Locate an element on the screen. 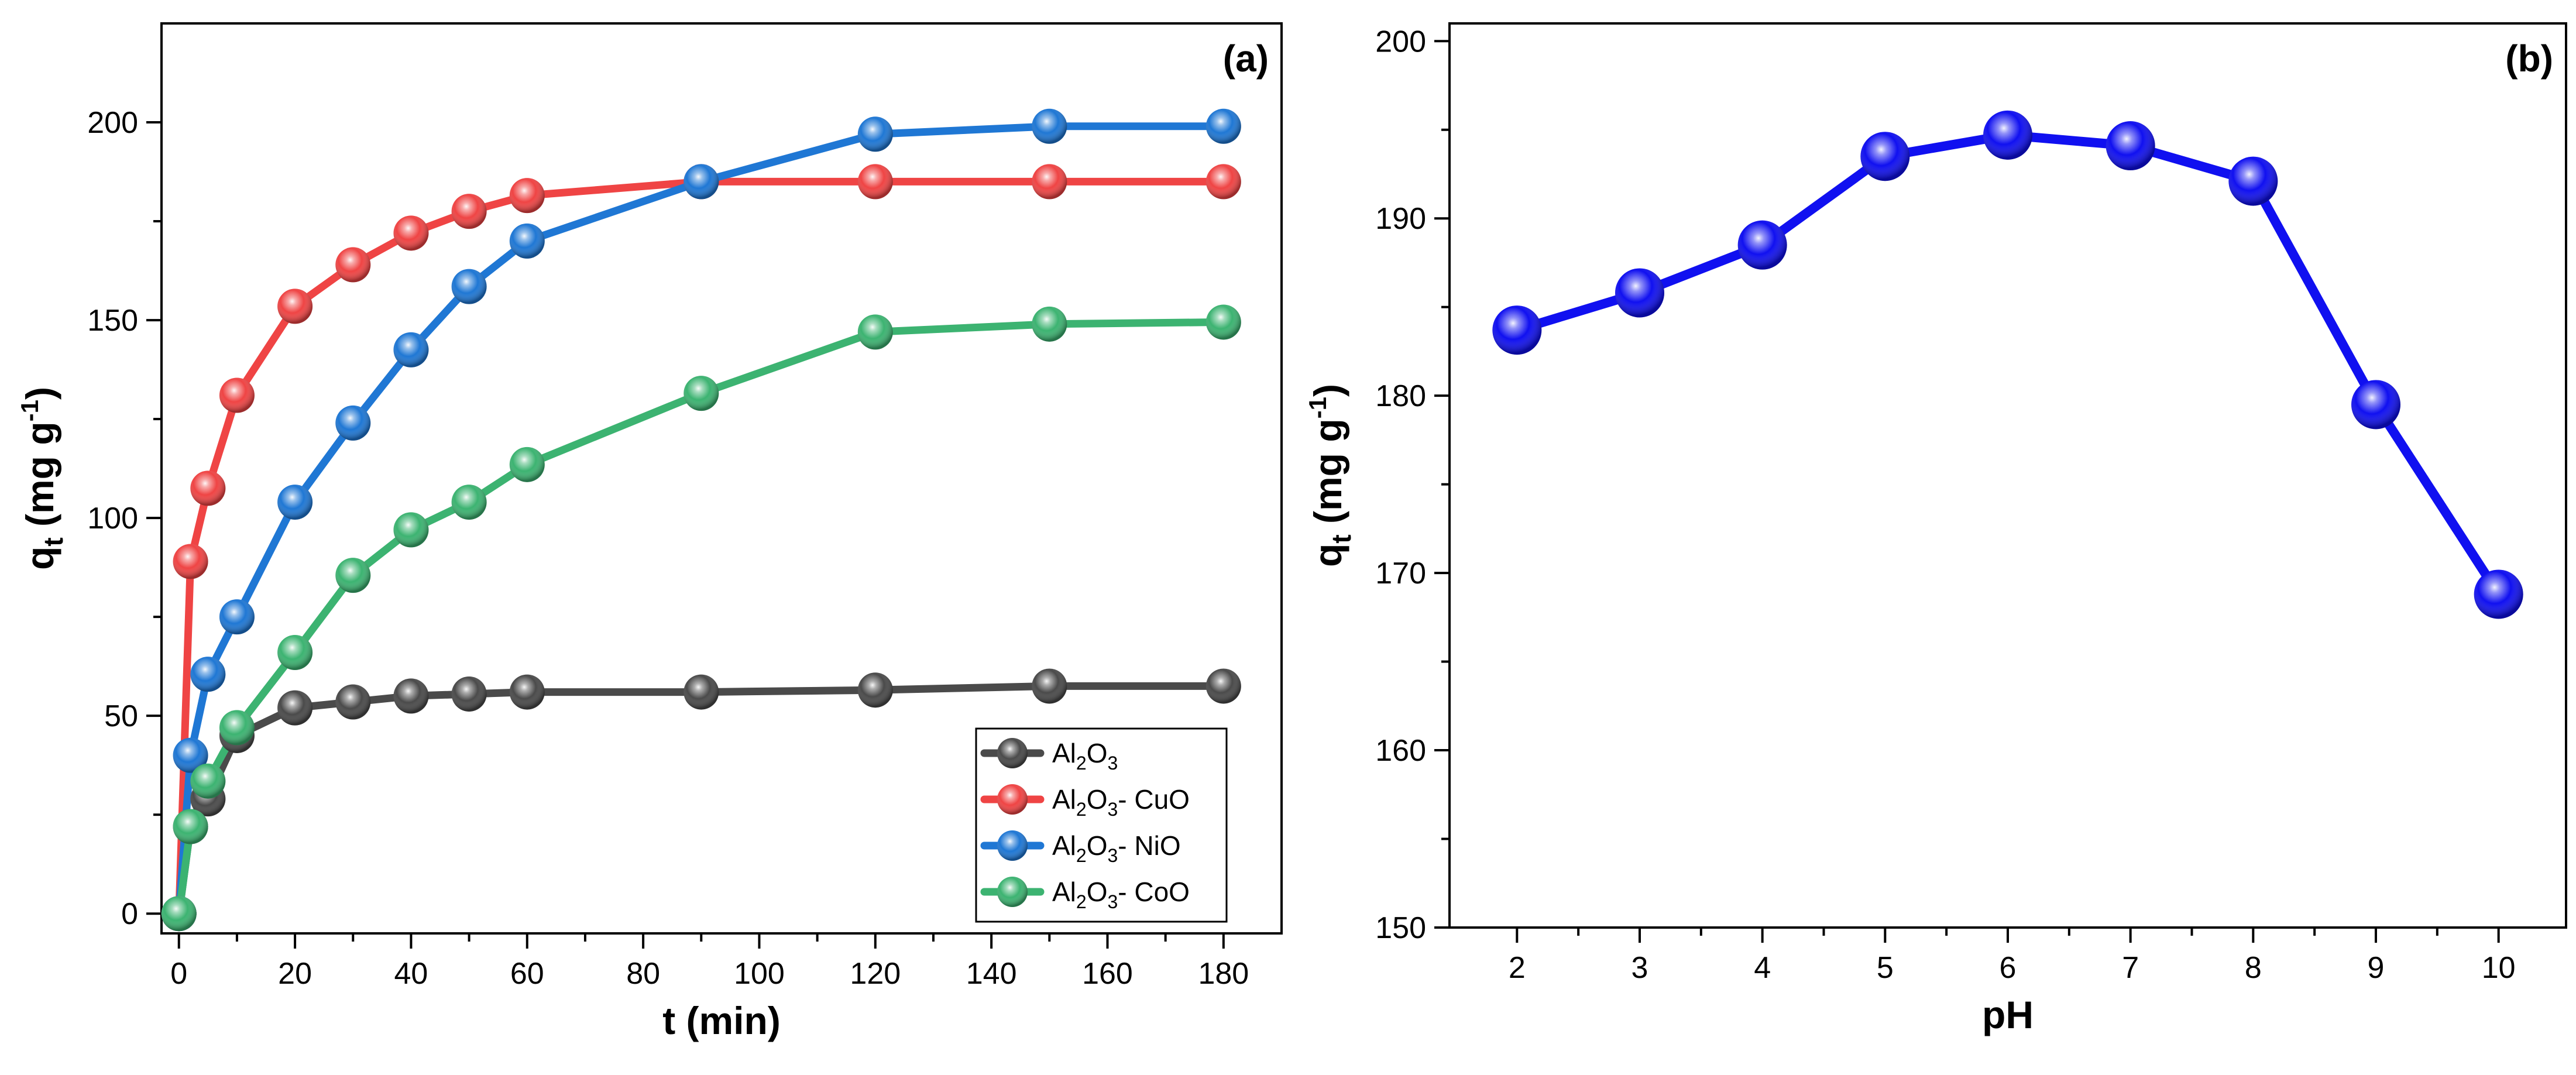  y-axis-unit-close: ) is located at coordinates (40, 393).